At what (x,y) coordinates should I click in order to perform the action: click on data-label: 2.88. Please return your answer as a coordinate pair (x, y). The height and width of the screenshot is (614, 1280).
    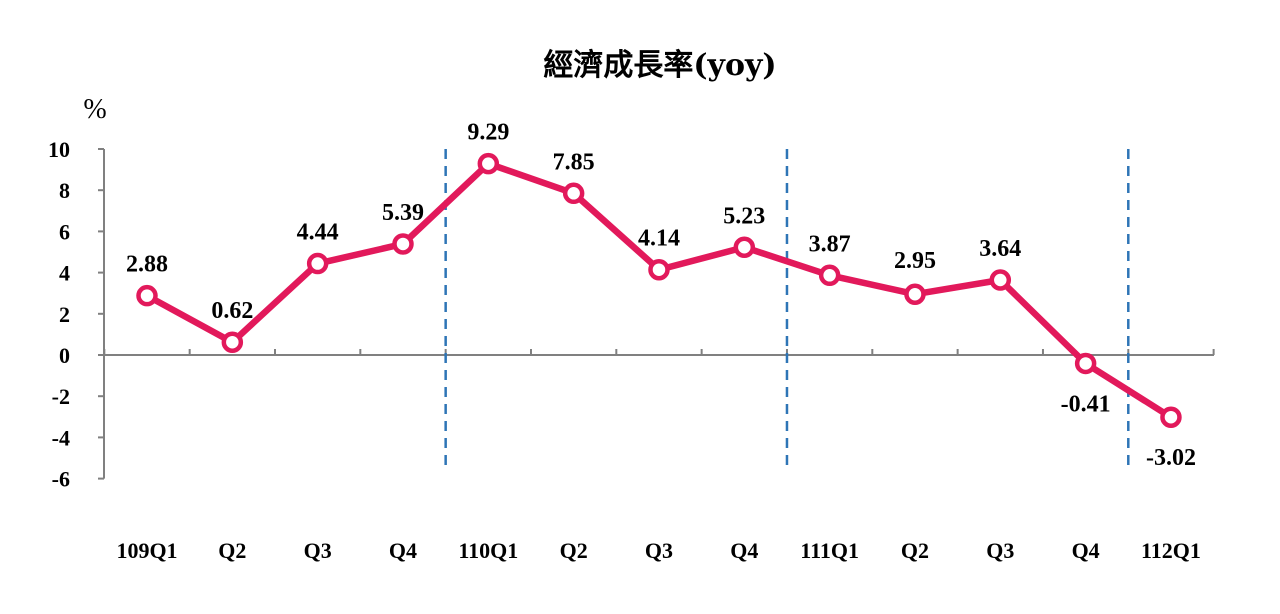
    Looking at the image, I should click on (147, 265).